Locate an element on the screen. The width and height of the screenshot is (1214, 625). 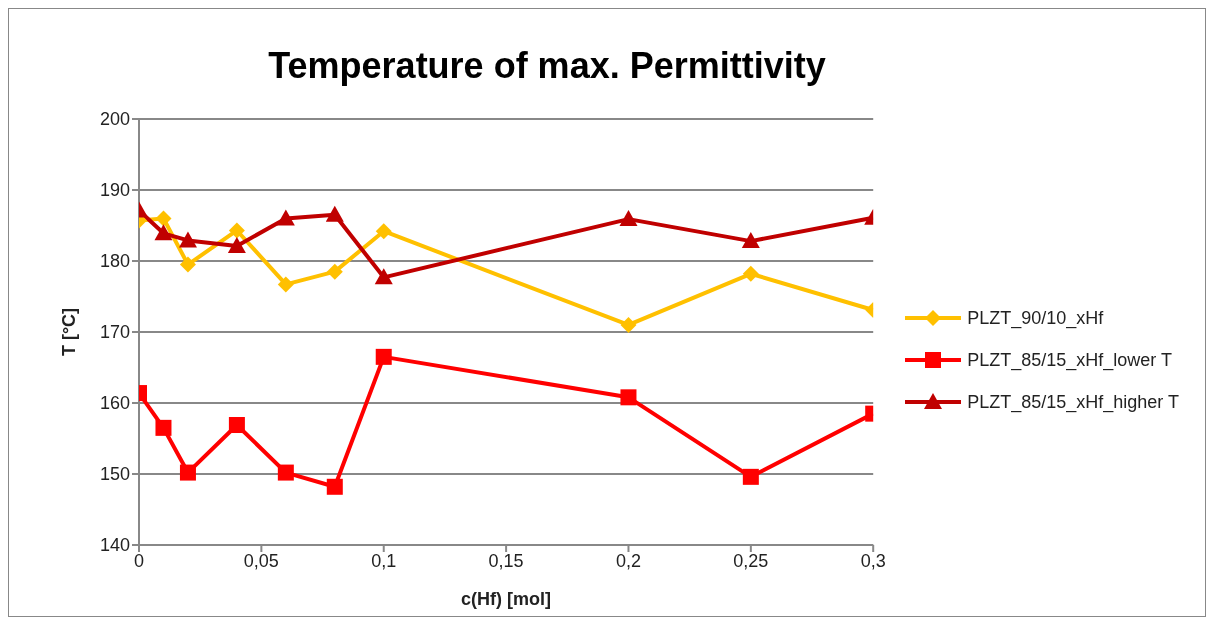
y-tick-label: 190 is located at coordinates (114, 190).